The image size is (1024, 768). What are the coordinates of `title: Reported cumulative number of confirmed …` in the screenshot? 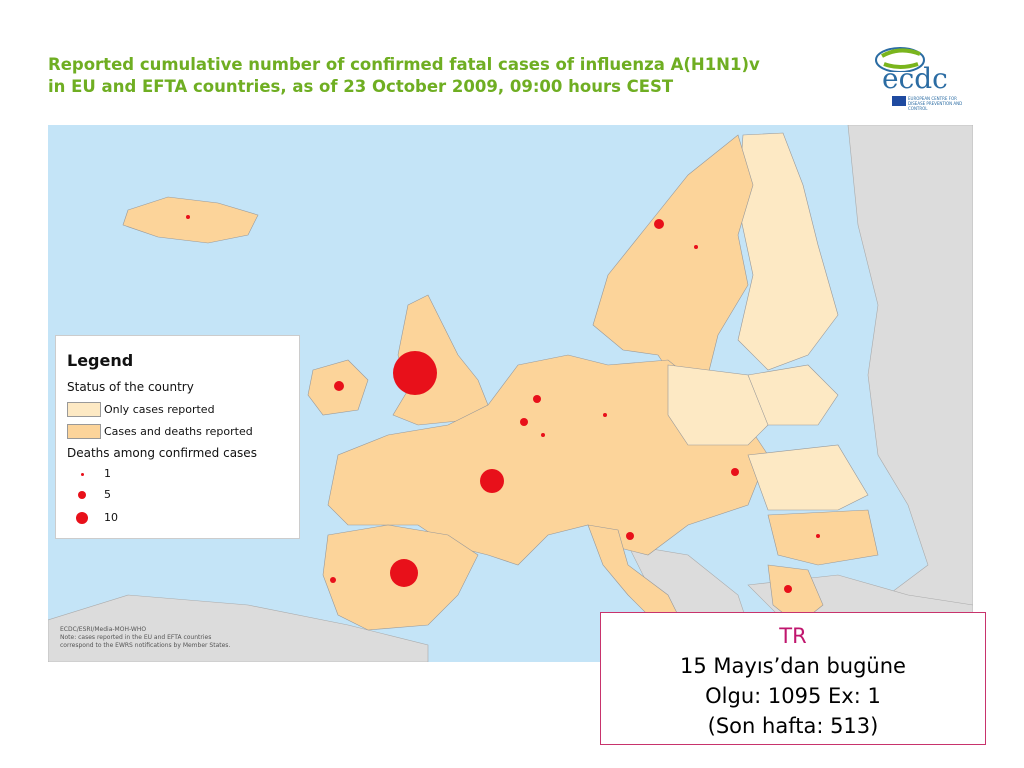 It's located at (404, 76).